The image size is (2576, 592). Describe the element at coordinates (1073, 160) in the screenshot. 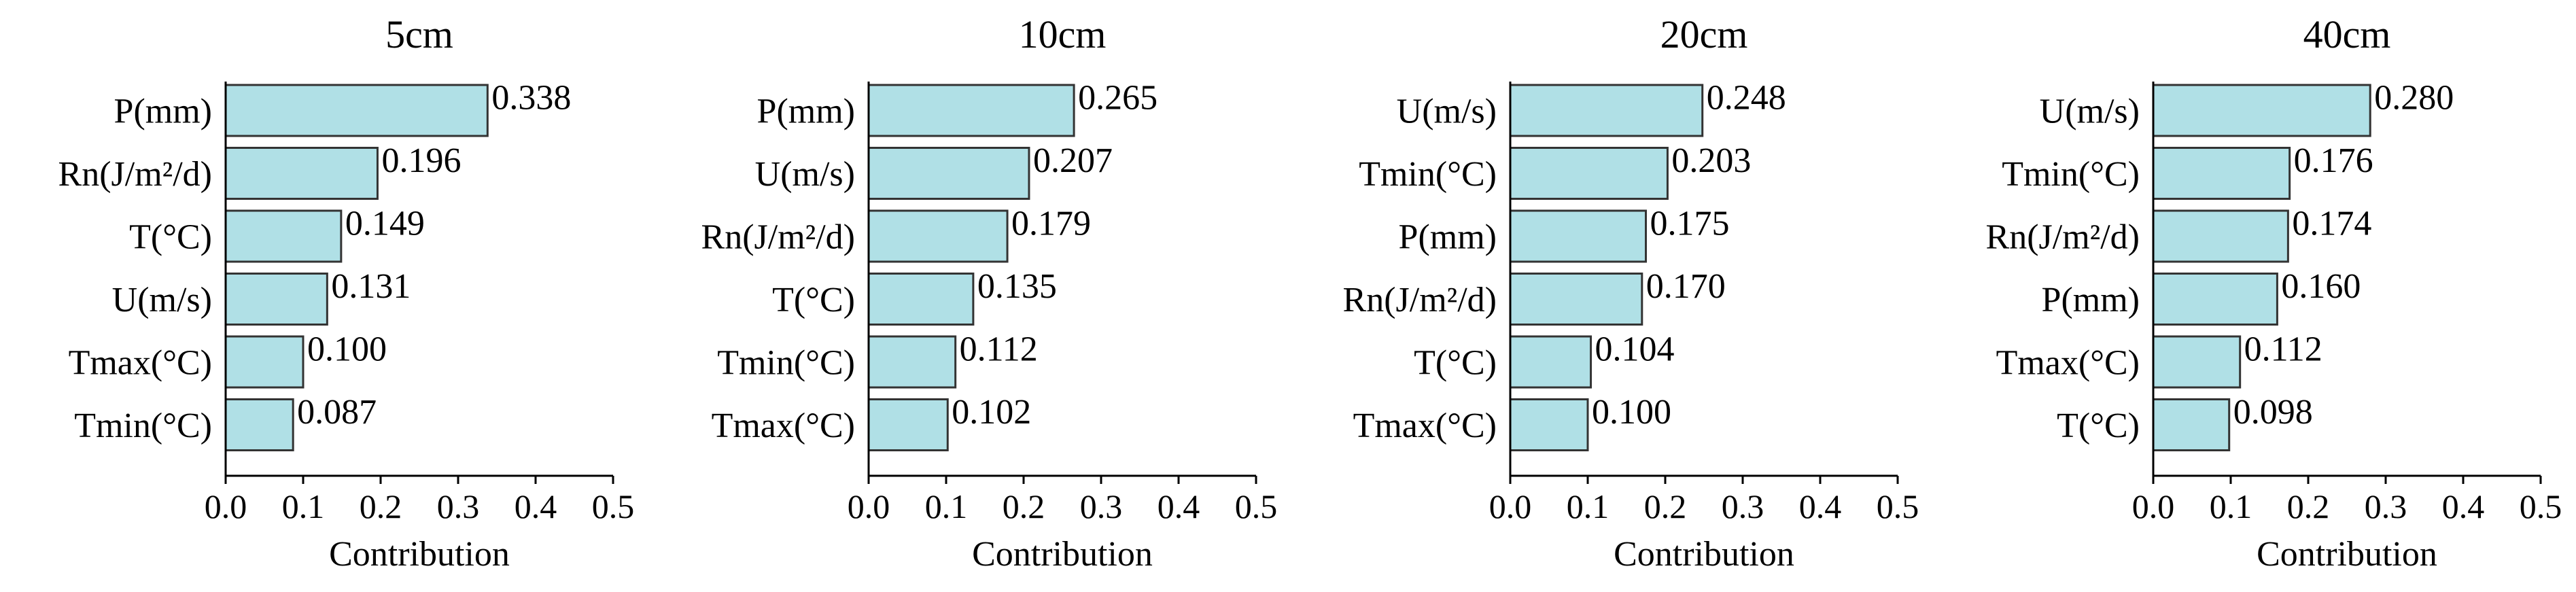

I see `data-label: 0.207` at that location.